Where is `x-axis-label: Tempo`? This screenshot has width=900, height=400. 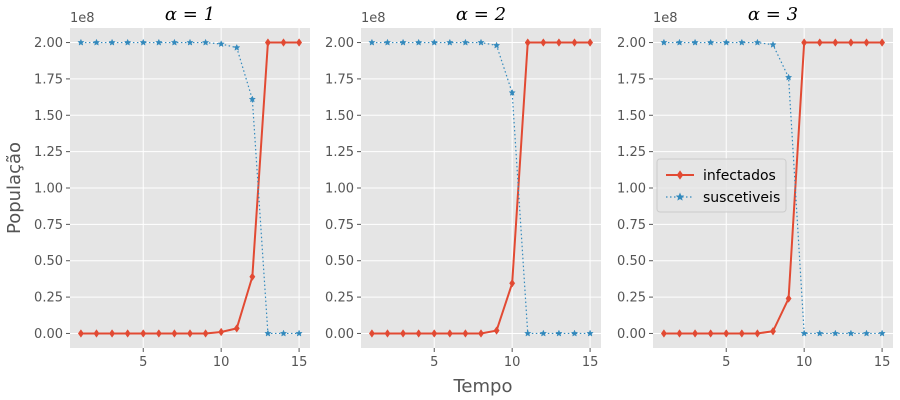
x-axis-label: Tempo is located at coordinates (483, 386).